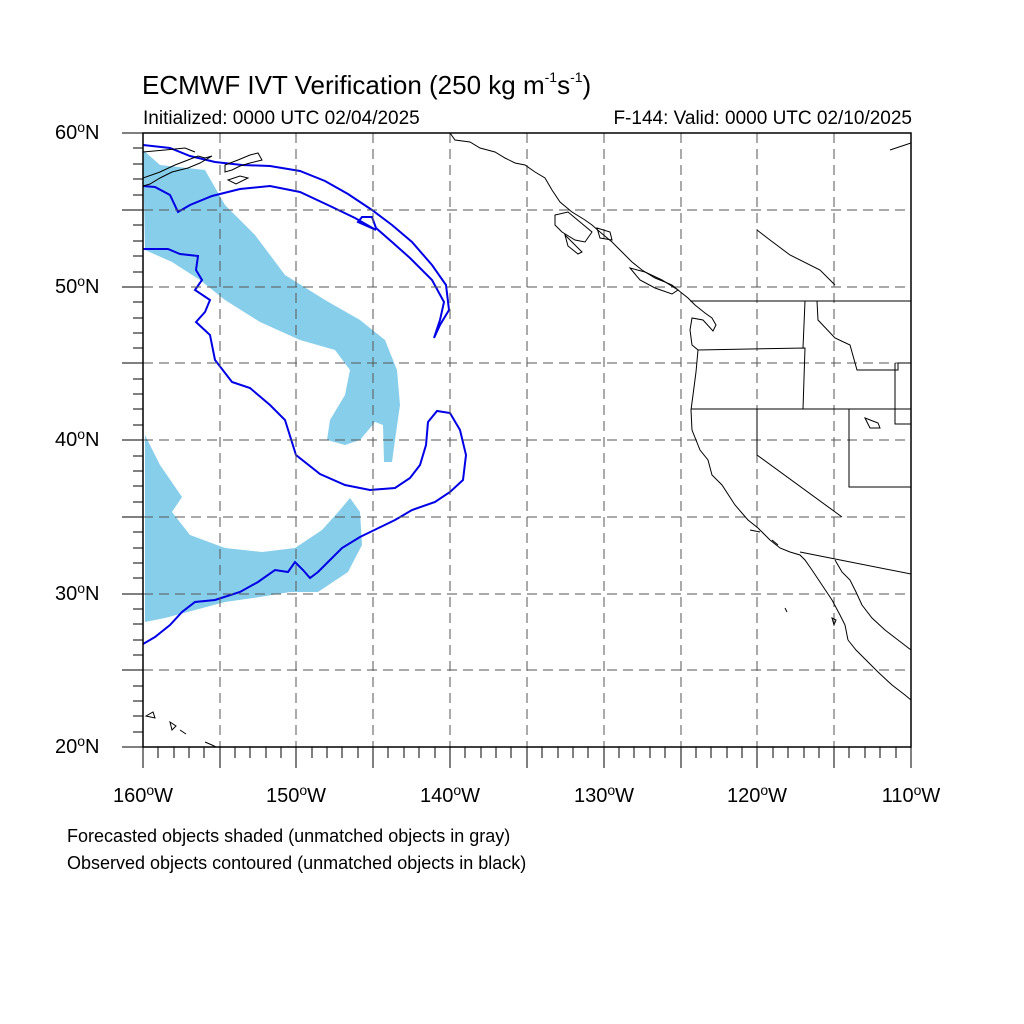 Image resolution: width=1024 pixels, height=1024 pixels. Describe the element at coordinates (297, 241) in the screenshot. I see `observed-contour-north` at that location.